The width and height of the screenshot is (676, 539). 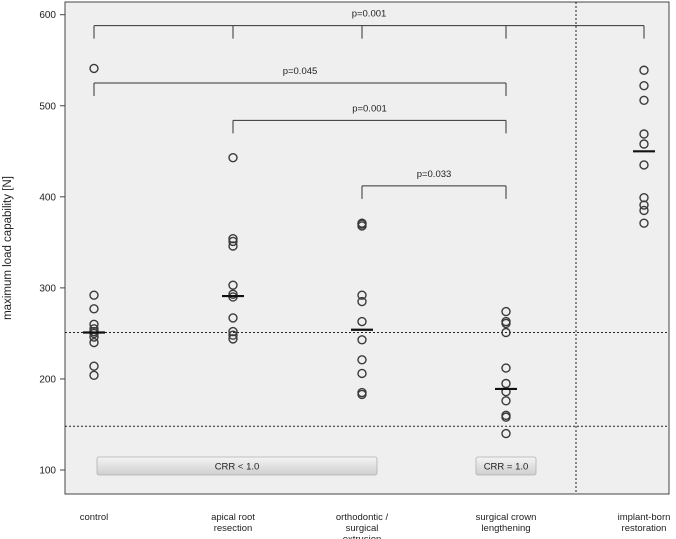 What do you see at coordinates (8, 248) in the screenshot?
I see `y-axis-title: maximum load capability [N]` at bounding box center [8, 248].